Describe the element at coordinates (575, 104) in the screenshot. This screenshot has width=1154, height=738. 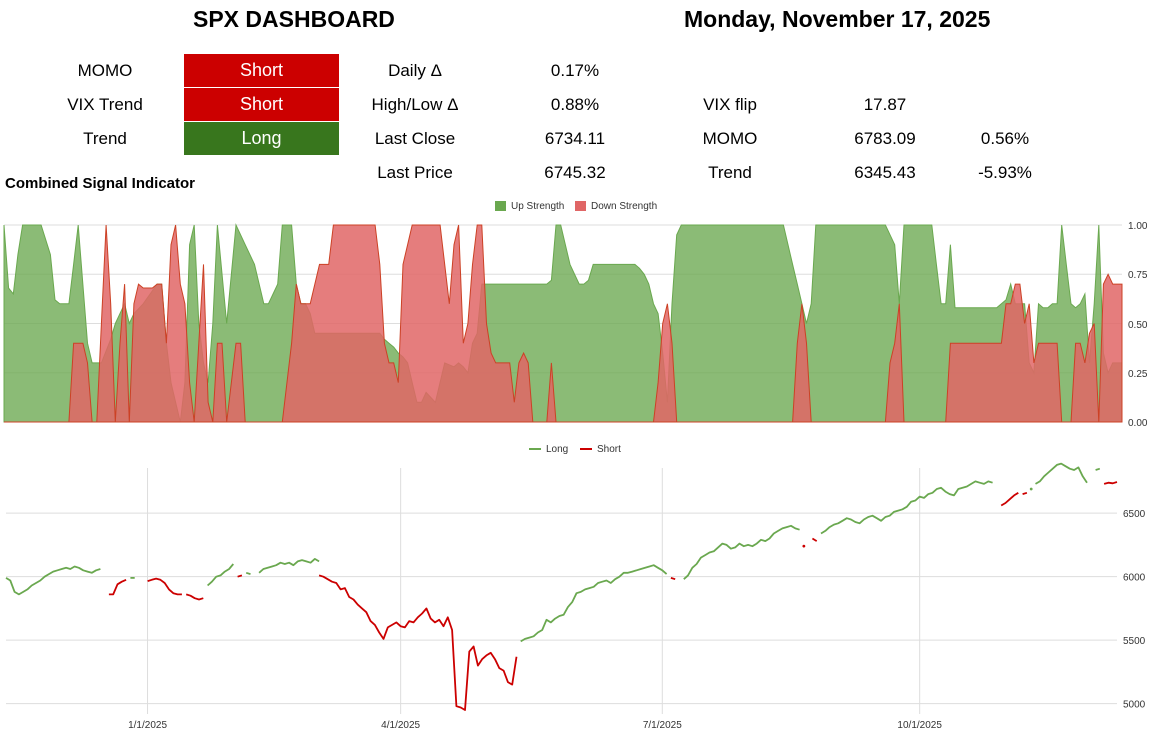
I see `high-low-delta-value: 0.88%` at that location.